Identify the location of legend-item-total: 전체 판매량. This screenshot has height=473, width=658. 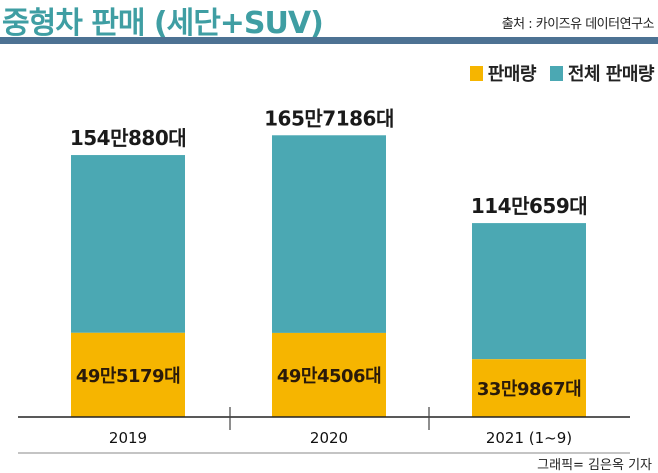
(602, 73).